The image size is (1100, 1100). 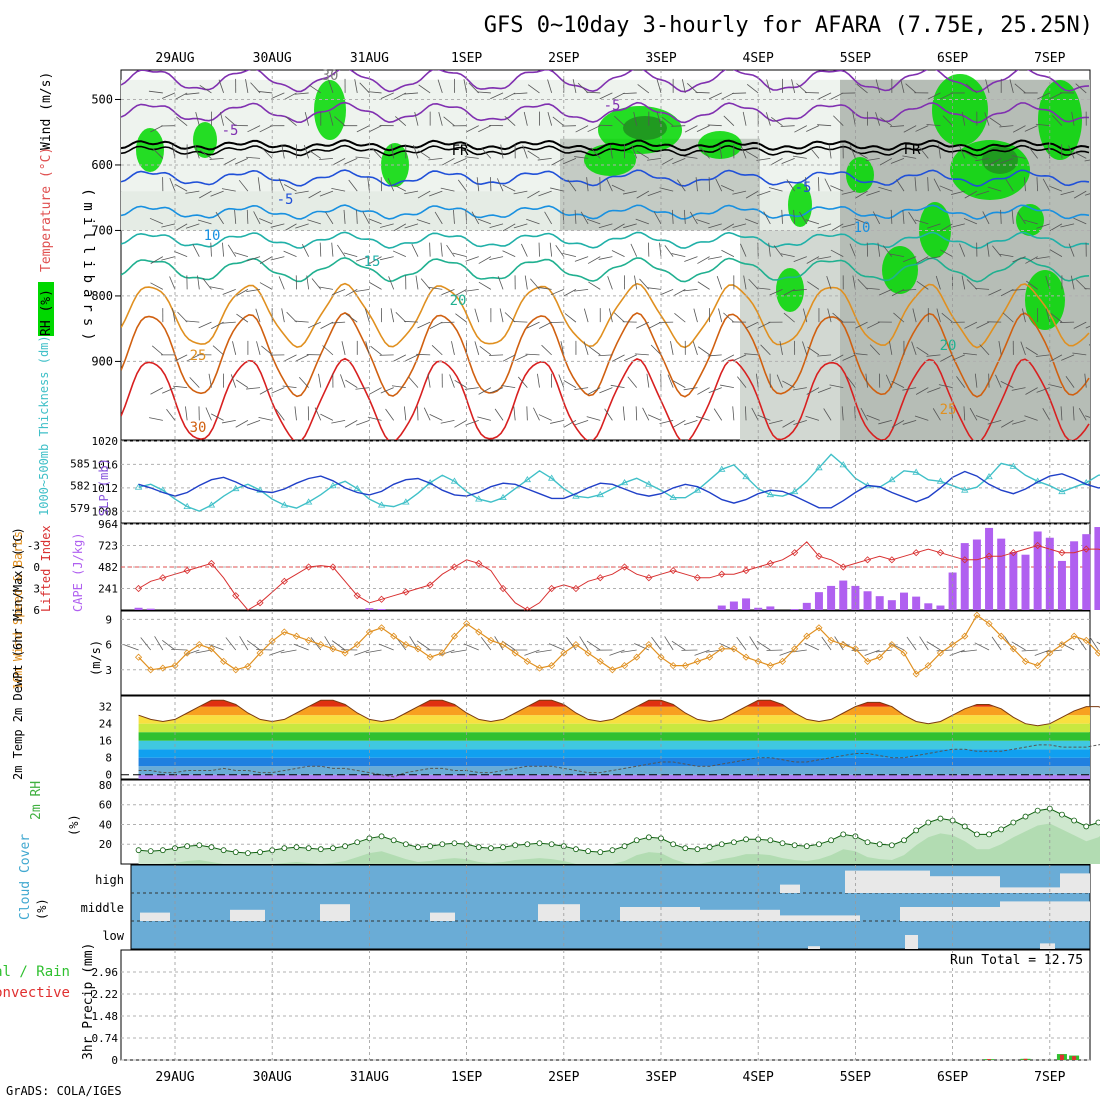 I want to click on wind-tick-label: 6, so click(x=108, y=645).